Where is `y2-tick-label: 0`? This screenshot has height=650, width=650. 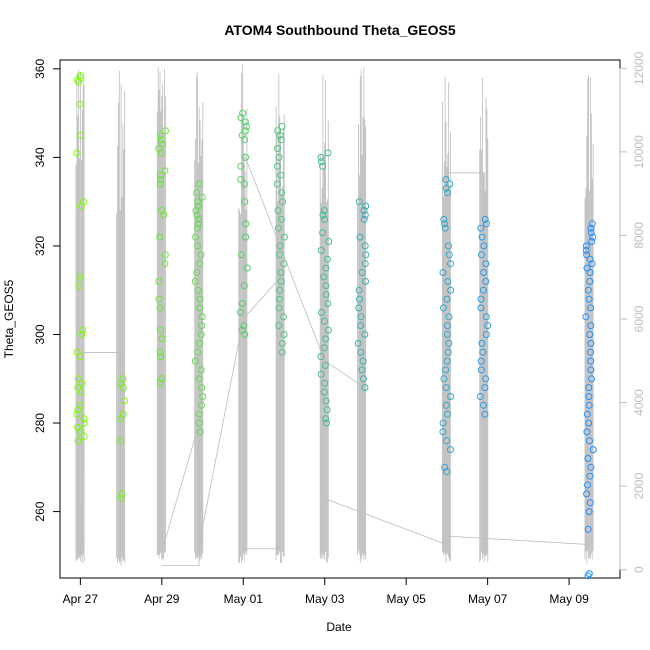 y2-tick-label: 0 is located at coordinates (639, 569).